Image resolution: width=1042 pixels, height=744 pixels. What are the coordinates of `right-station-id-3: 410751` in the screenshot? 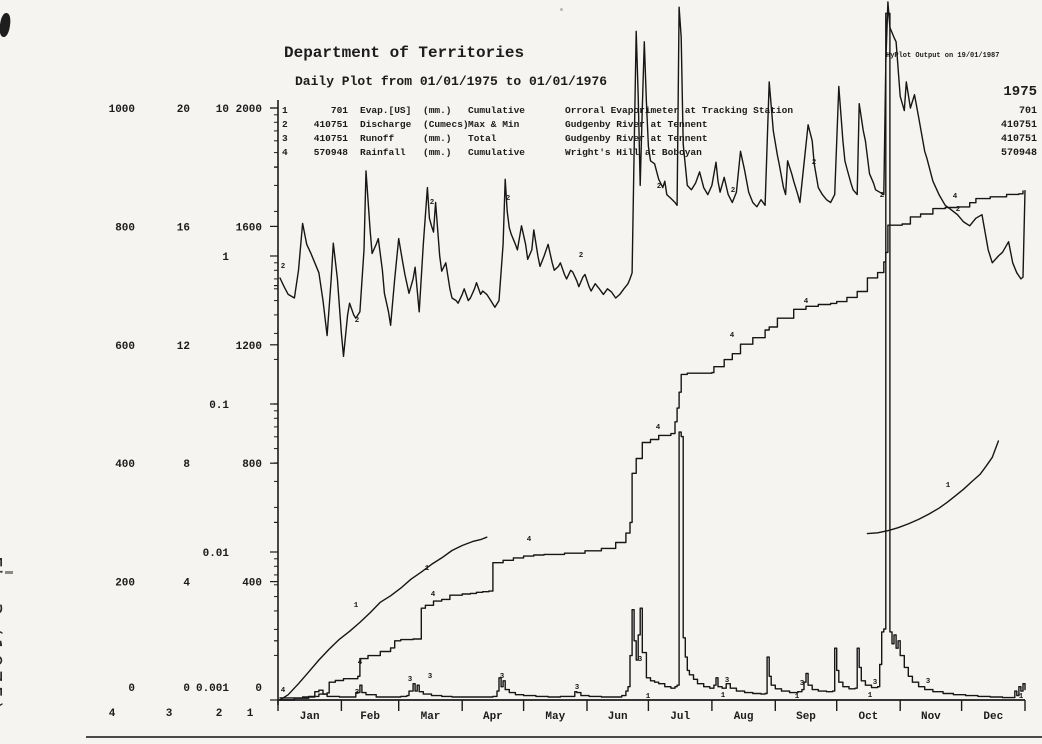 It's located at (1018, 139).